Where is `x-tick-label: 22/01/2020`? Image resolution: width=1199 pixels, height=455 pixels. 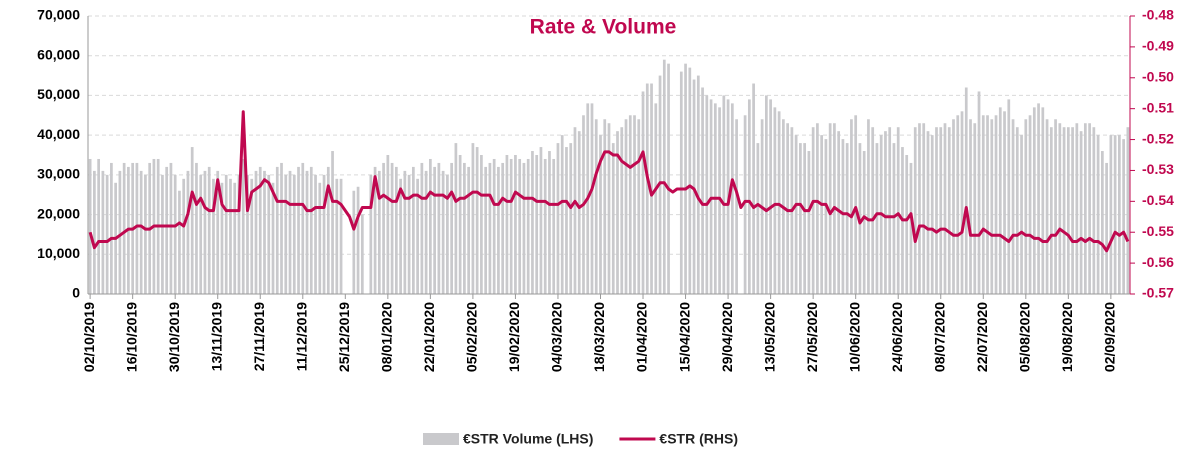 x-tick-label: 22/01/2020 is located at coordinates (429, 337).